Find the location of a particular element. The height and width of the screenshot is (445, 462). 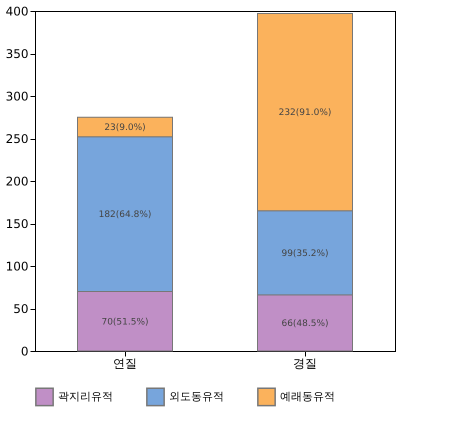

data-label: 182(64.8%) is located at coordinates (125, 215).